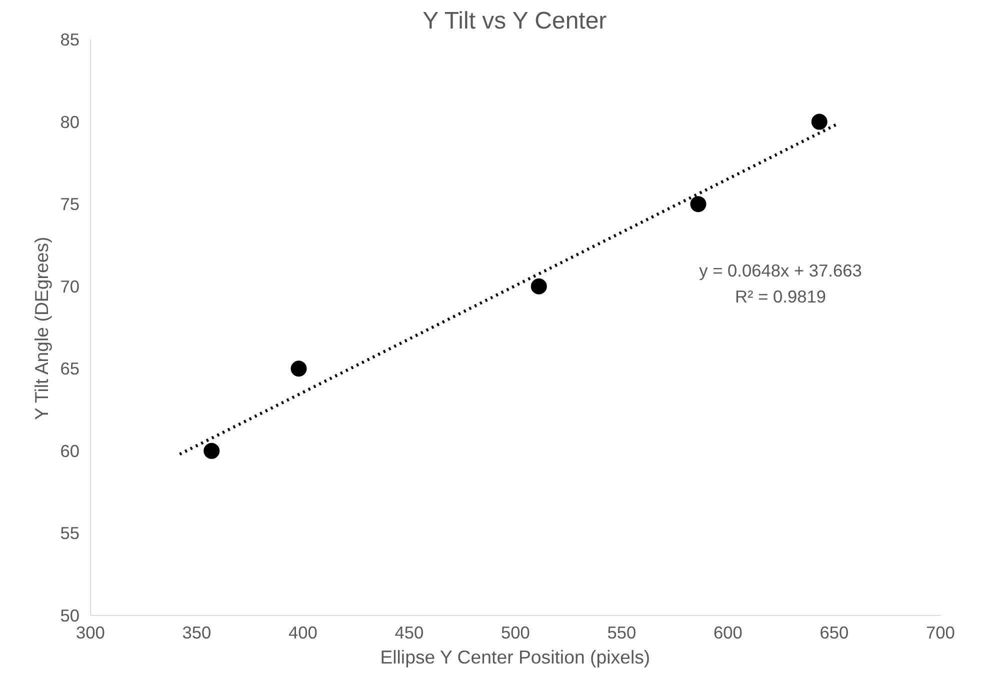 The image size is (999, 692). What do you see at coordinates (70, 204) in the screenshot?
I see `y-tick-label: 75` at bounding box center [70, 204].